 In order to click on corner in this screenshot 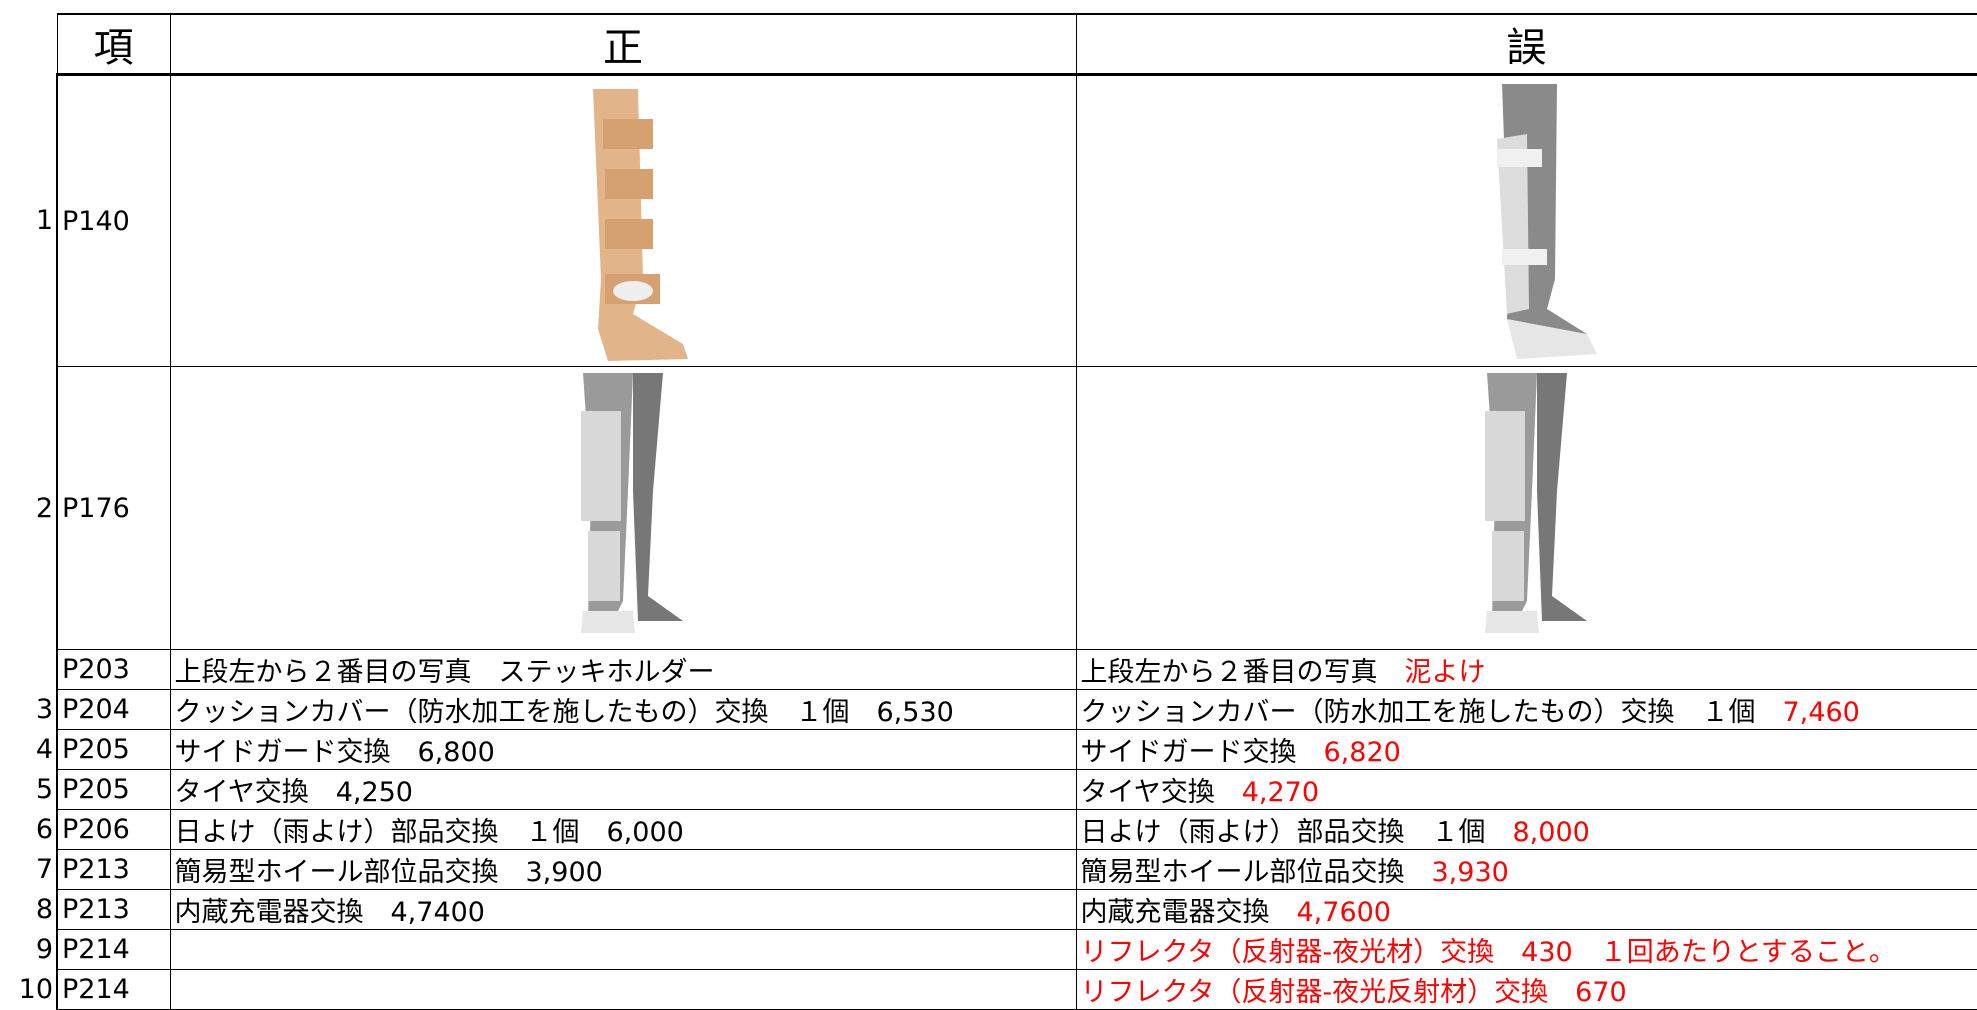, I will do `click(29, 44)`.